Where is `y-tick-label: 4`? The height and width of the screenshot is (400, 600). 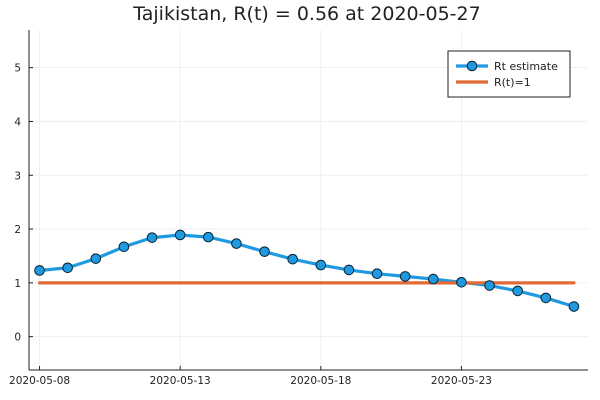
y-tick-label: 4 is located at coordinates (17, 122).